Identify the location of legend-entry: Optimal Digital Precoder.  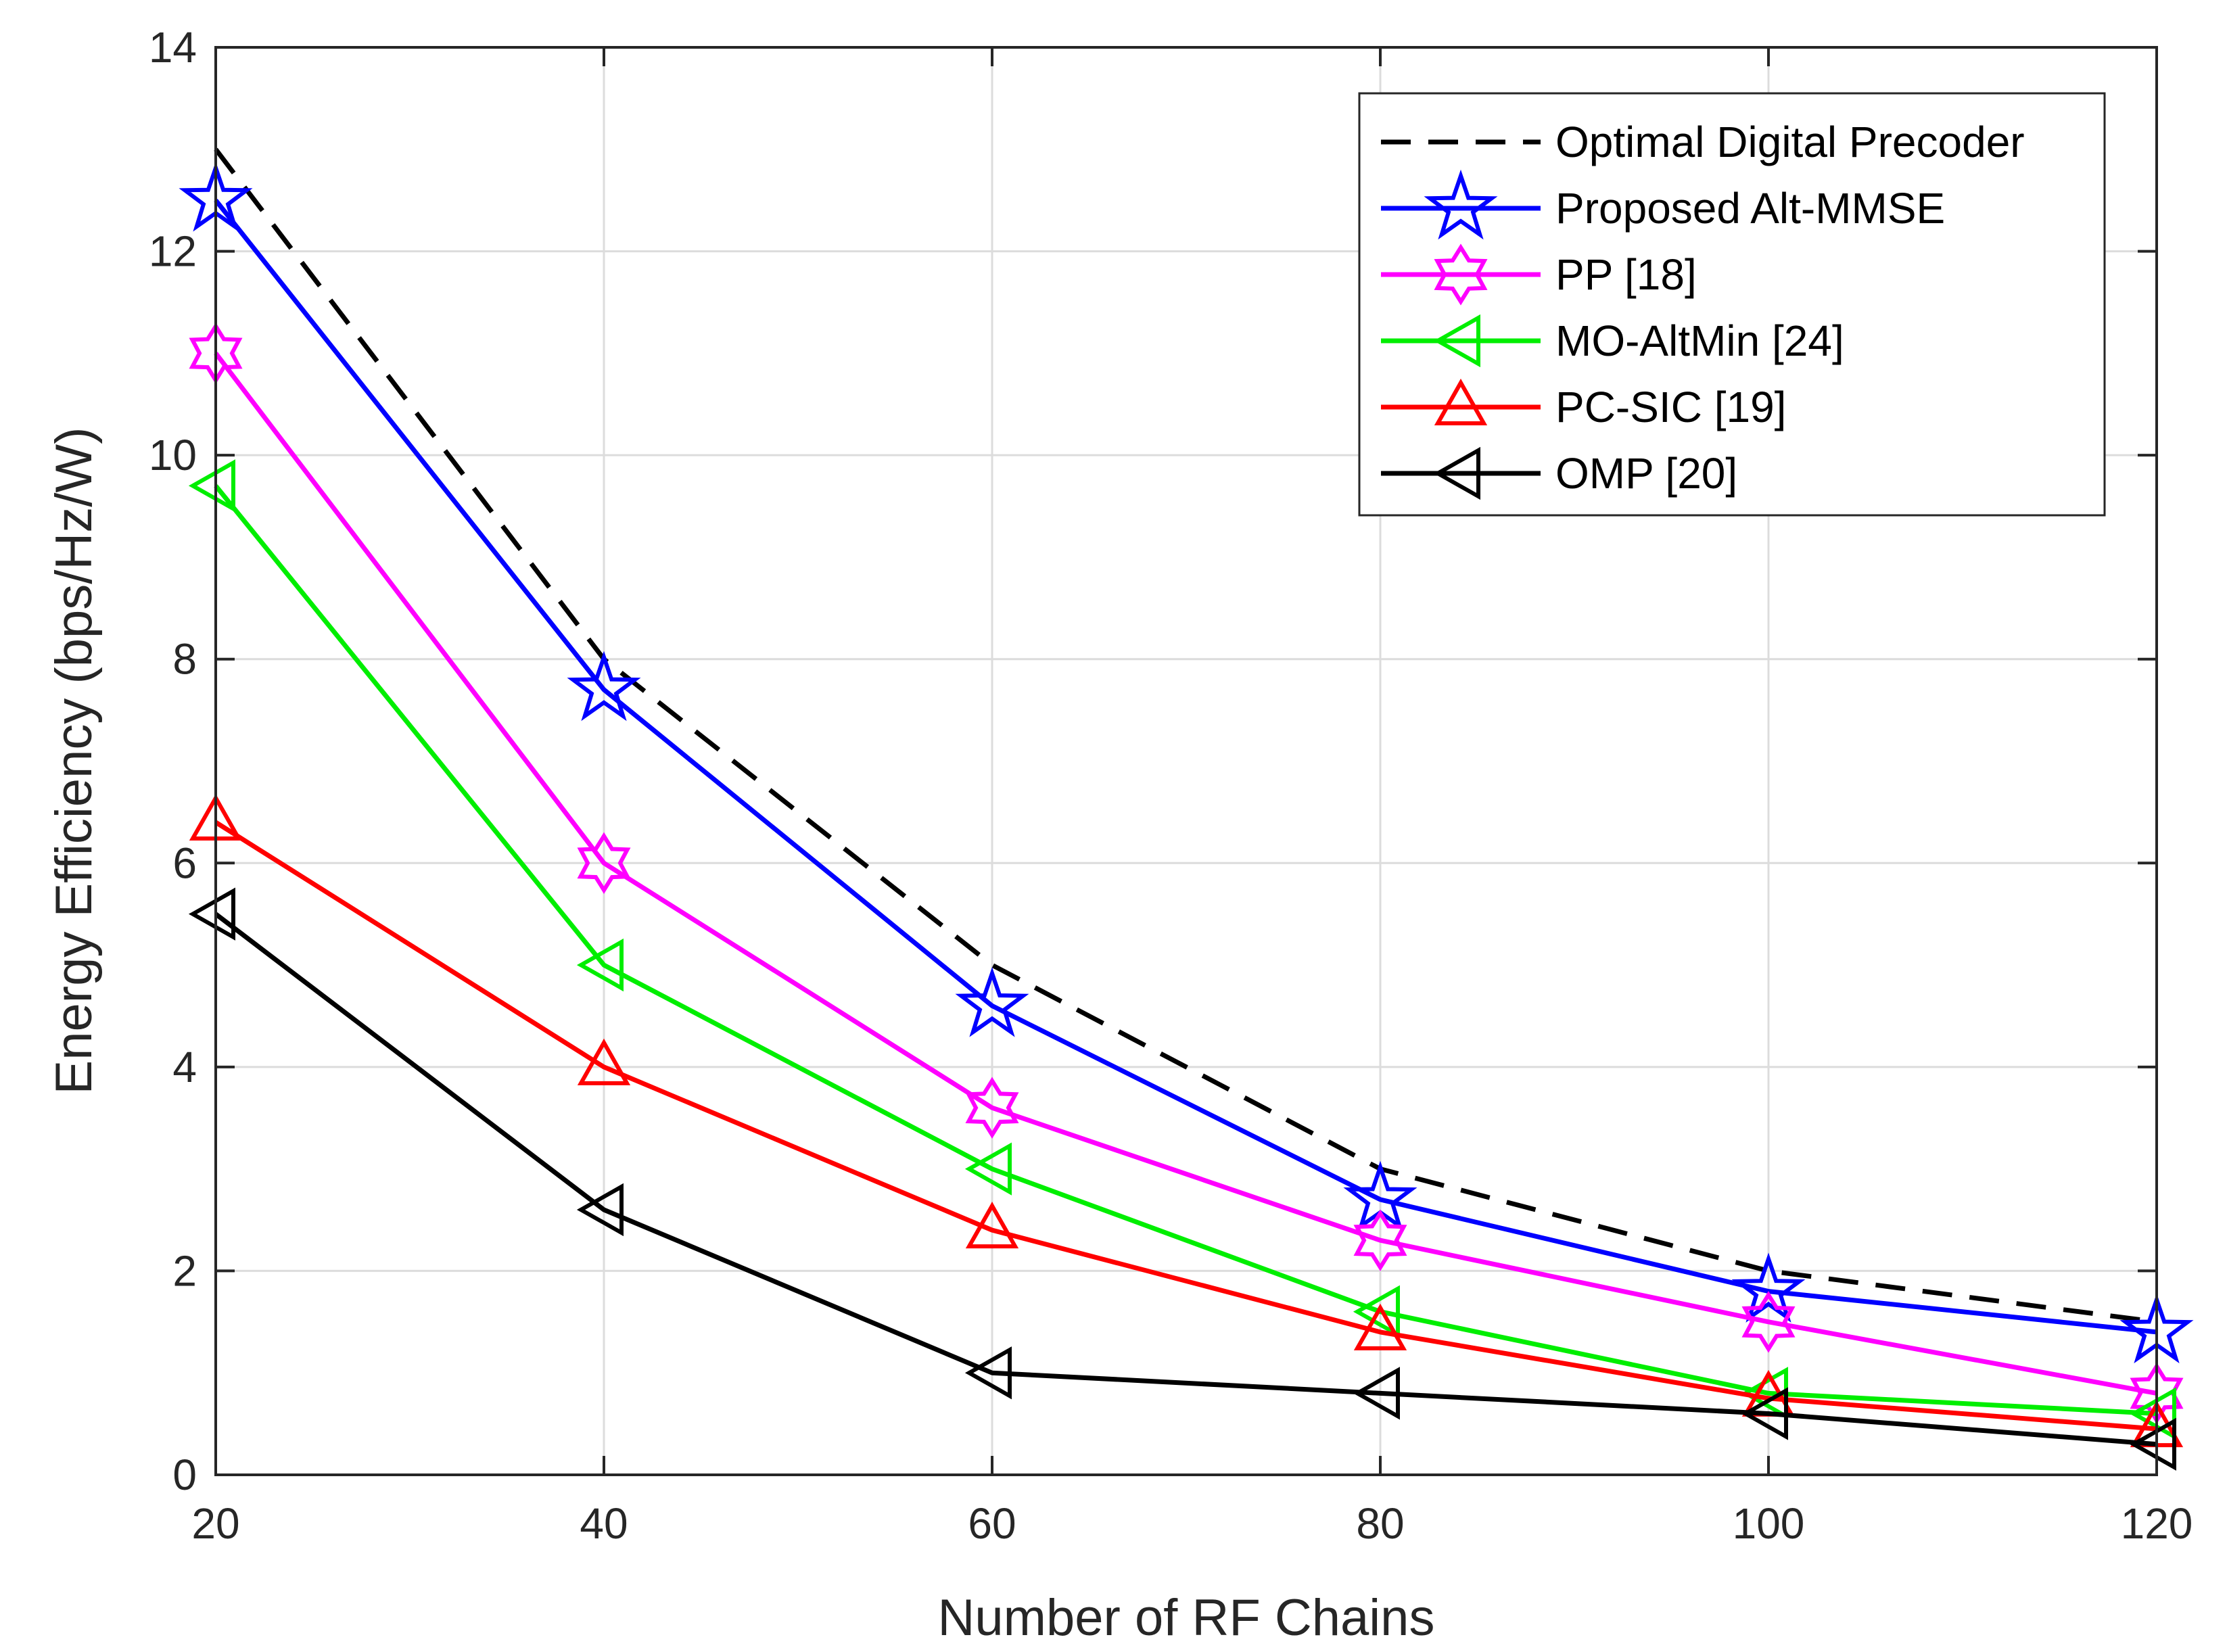
(1703, 142).